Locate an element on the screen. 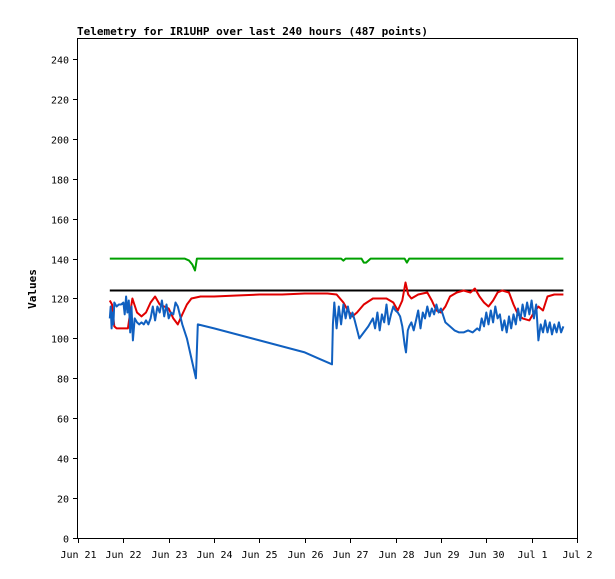 The width and height of the screenshot is (615, 579). y-tick-label: 160 is located at coordinates (60, 221).